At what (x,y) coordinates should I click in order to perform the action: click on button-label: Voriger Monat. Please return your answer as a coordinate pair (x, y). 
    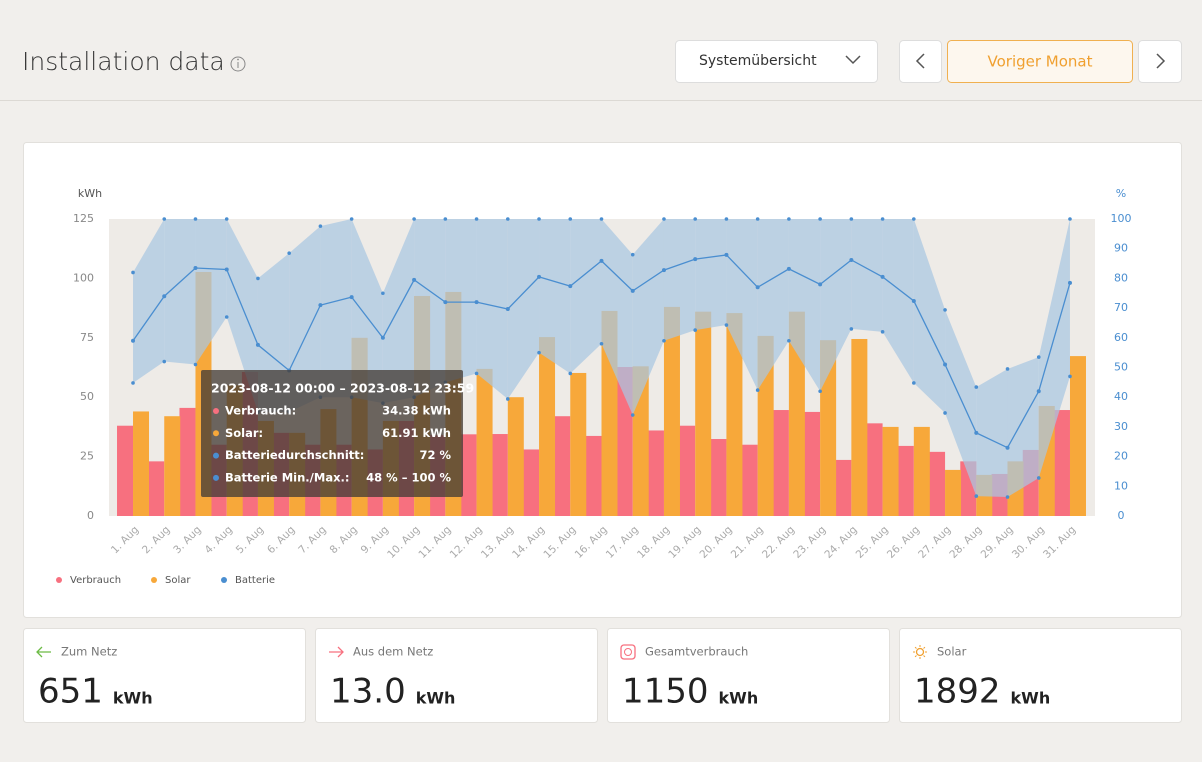
    Looking at the image, I should click on (1040, 62).